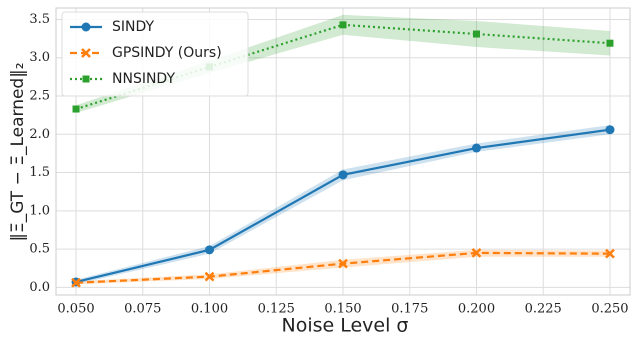 The width and height of the screenshot is (640, 339). Describe the element at coordinates (133, 27) in the screenshot. I see `legend-label: SINDY` at that location.